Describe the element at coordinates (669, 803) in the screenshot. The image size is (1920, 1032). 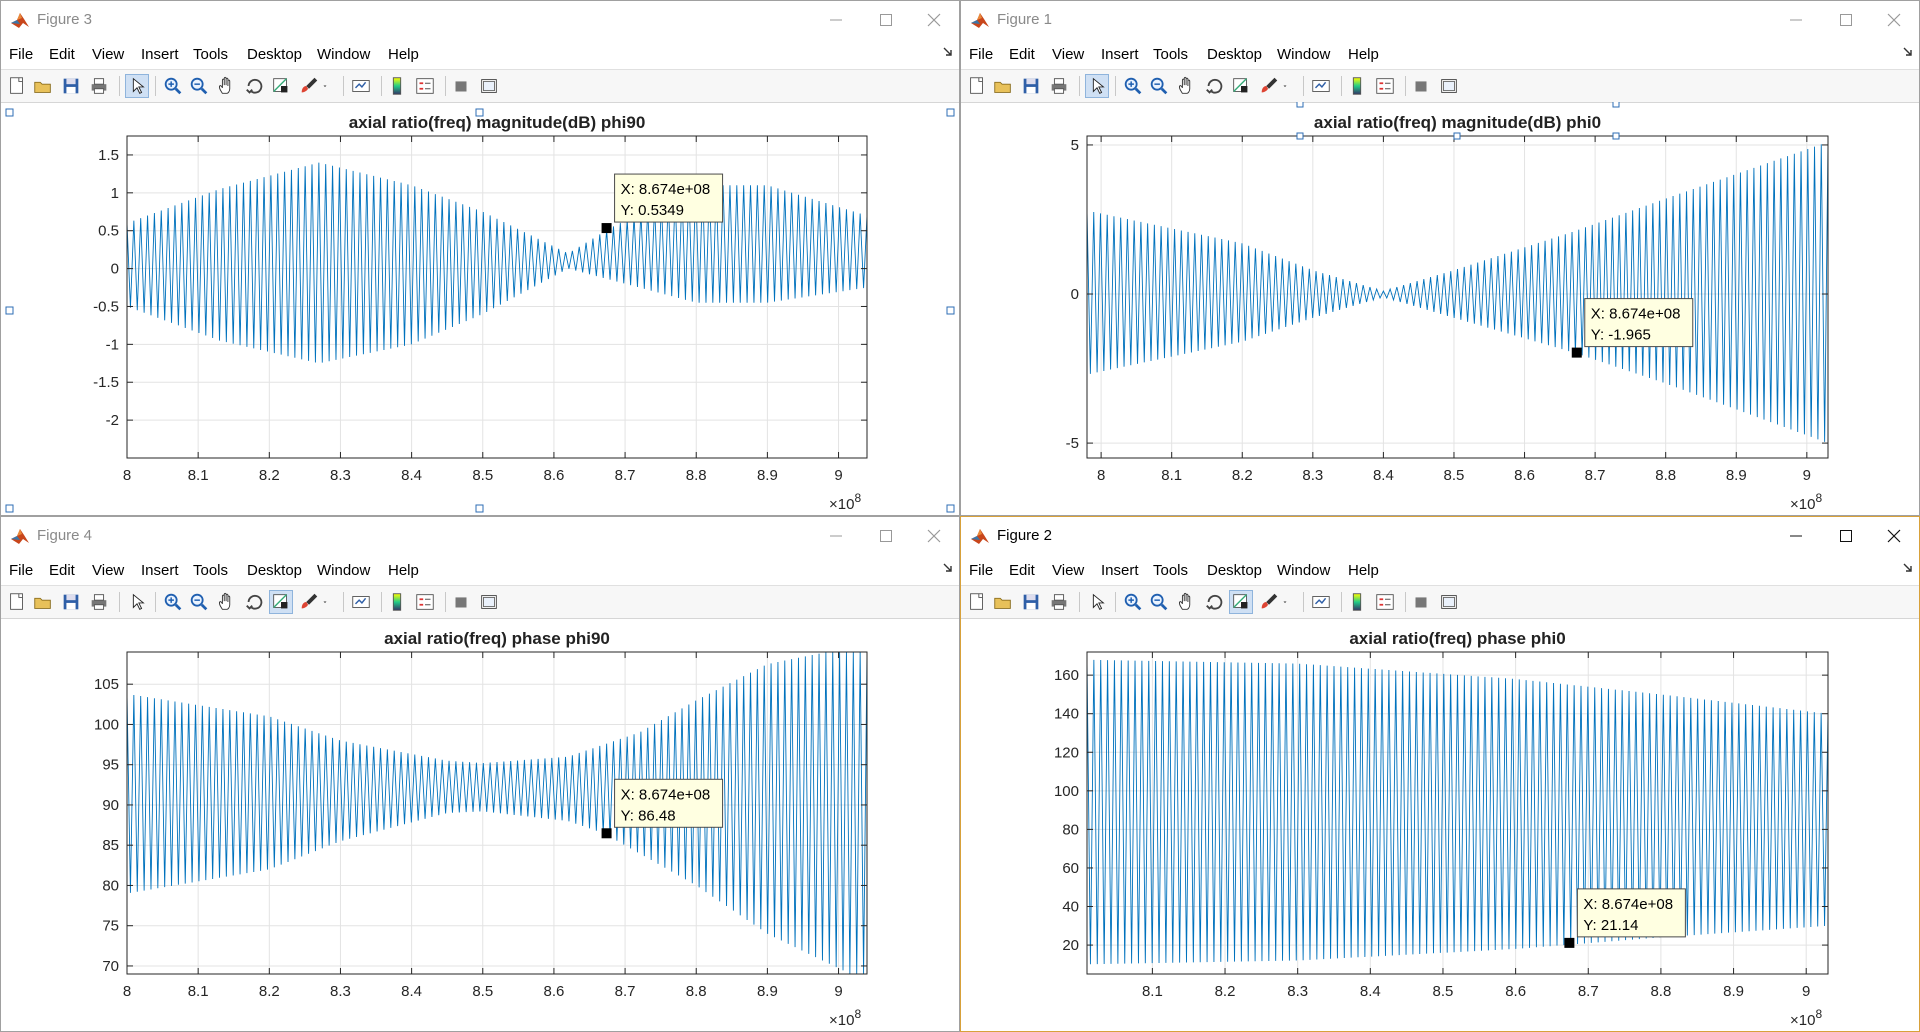
I see `datatip: X: 8.674e+08 Y: 86.48` at that location.